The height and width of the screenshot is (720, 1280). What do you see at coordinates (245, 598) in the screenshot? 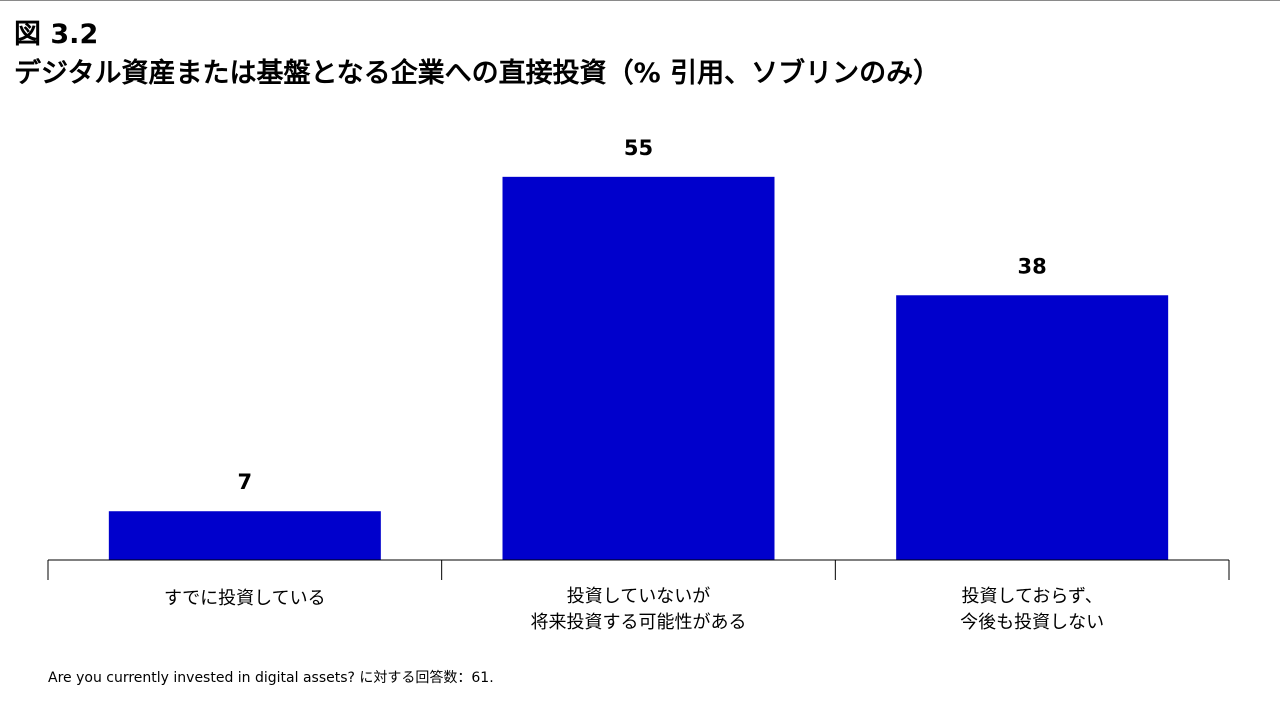
I see `category-label-1: すでに投資している` at bounding box center [245, 598].